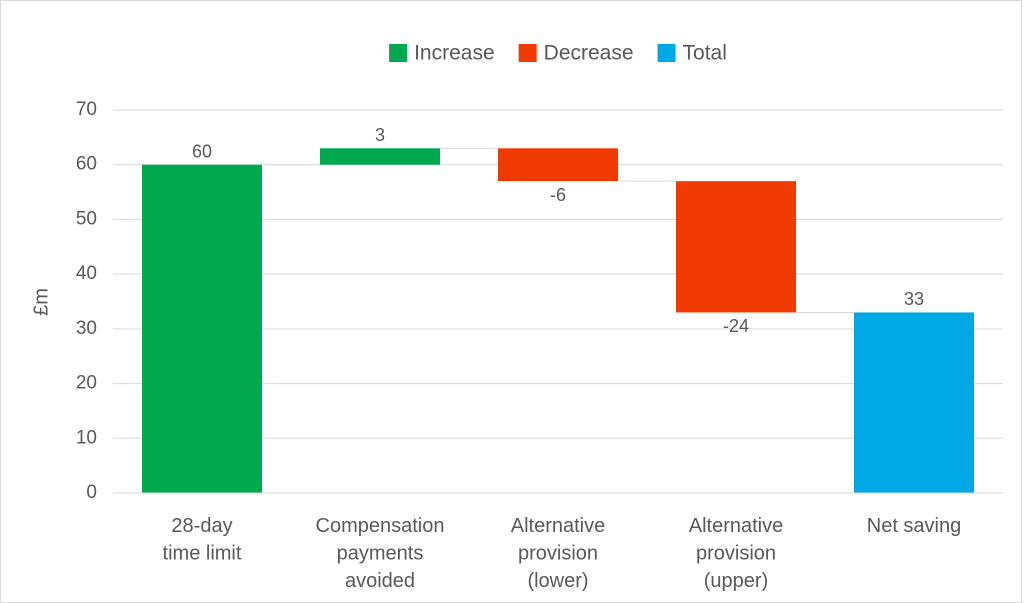 The width and height of the screenshot is (1027, 603). What do you see at coordinates (202, 554) in the screenshot?
I see `x-tick-label-line: time limit` at bounding box center [202, 554].